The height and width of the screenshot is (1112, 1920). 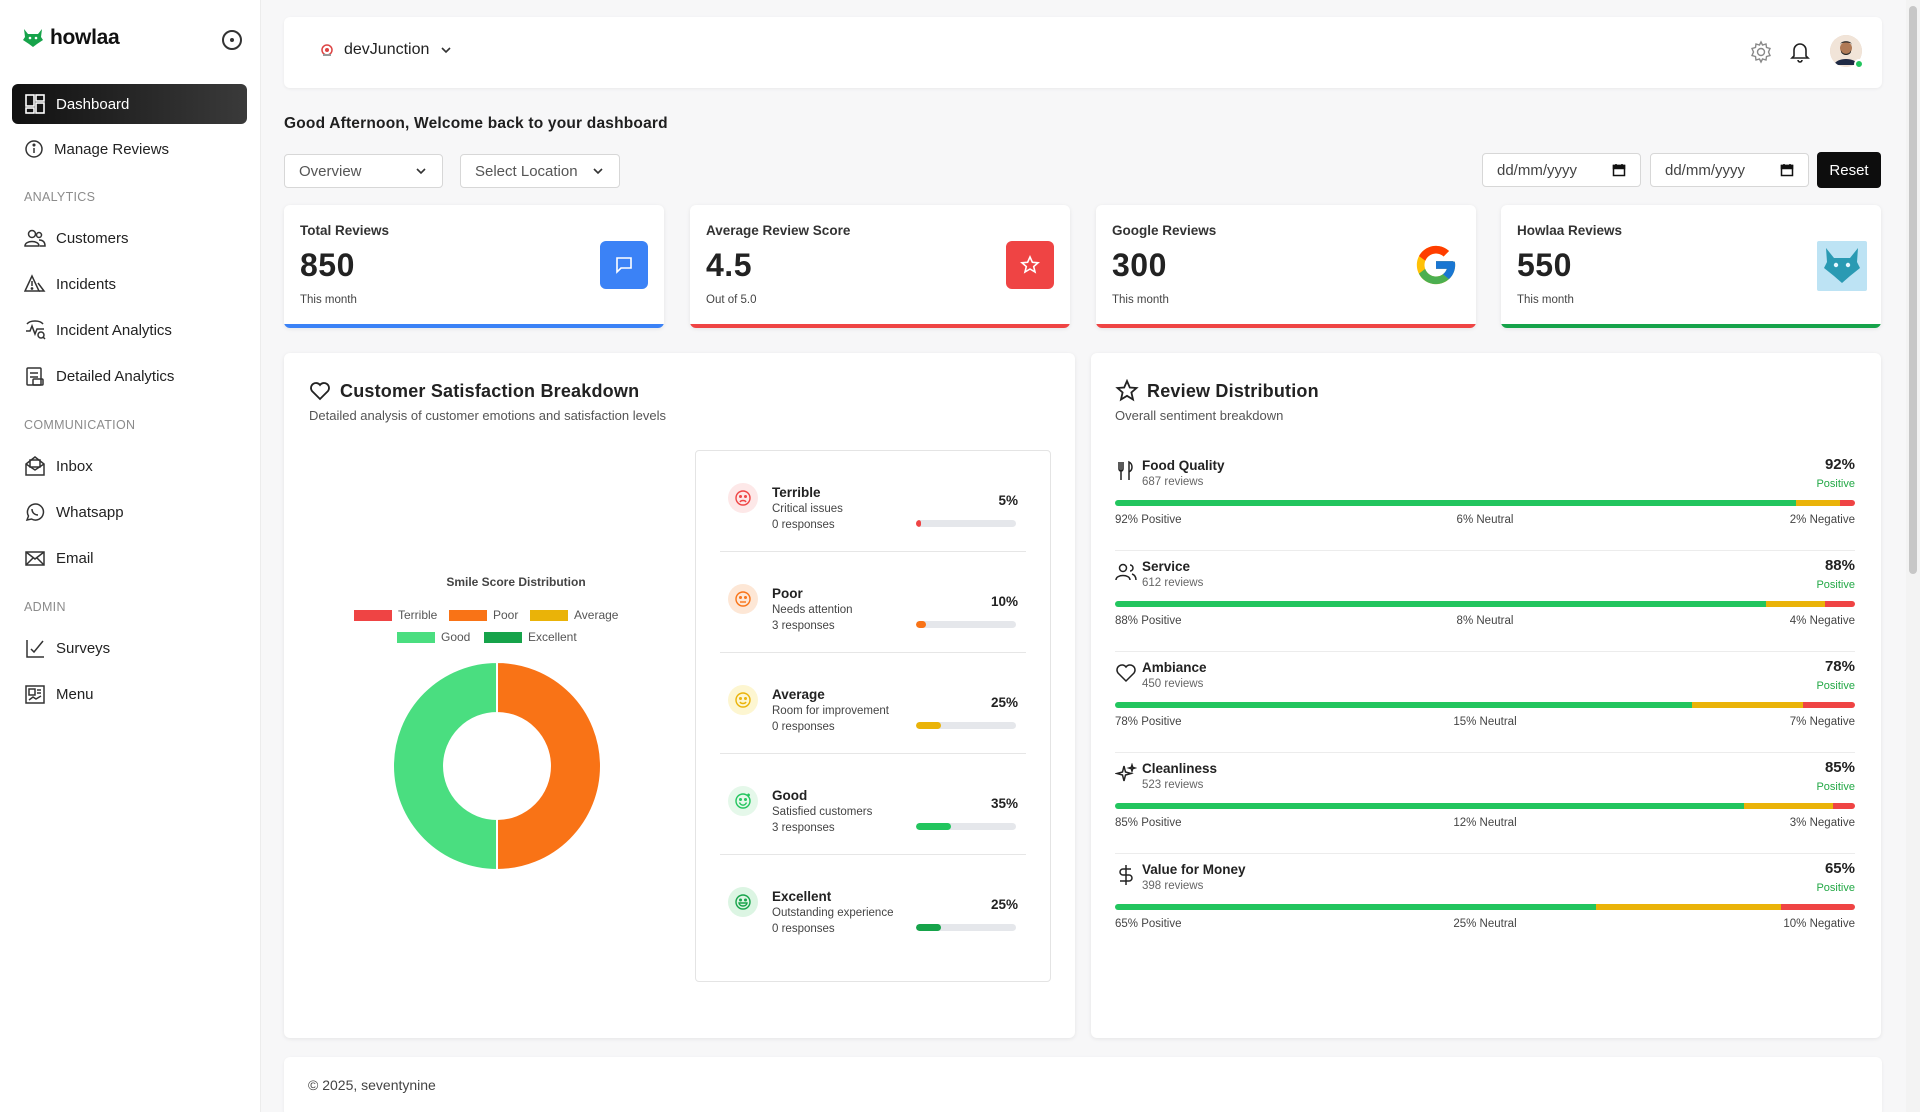 I want to click on inbox-icon, so click(x=35, y=466).